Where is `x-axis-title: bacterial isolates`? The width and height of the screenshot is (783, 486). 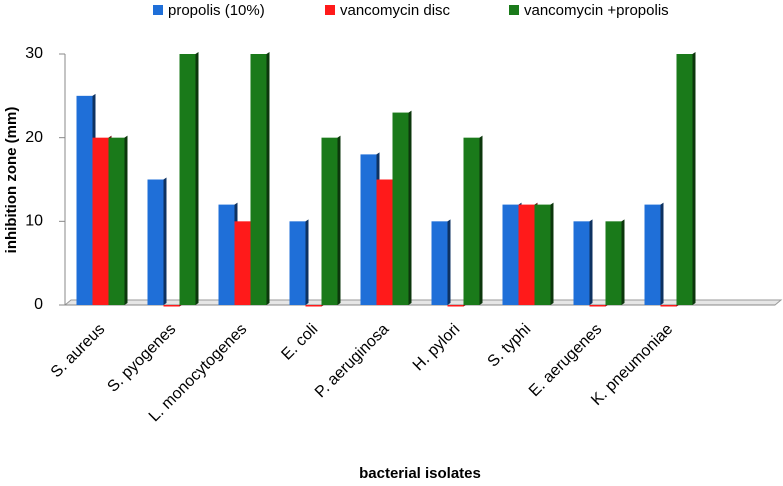 x-axis-title: bacterial isolates is located at coordinates (420, 473).